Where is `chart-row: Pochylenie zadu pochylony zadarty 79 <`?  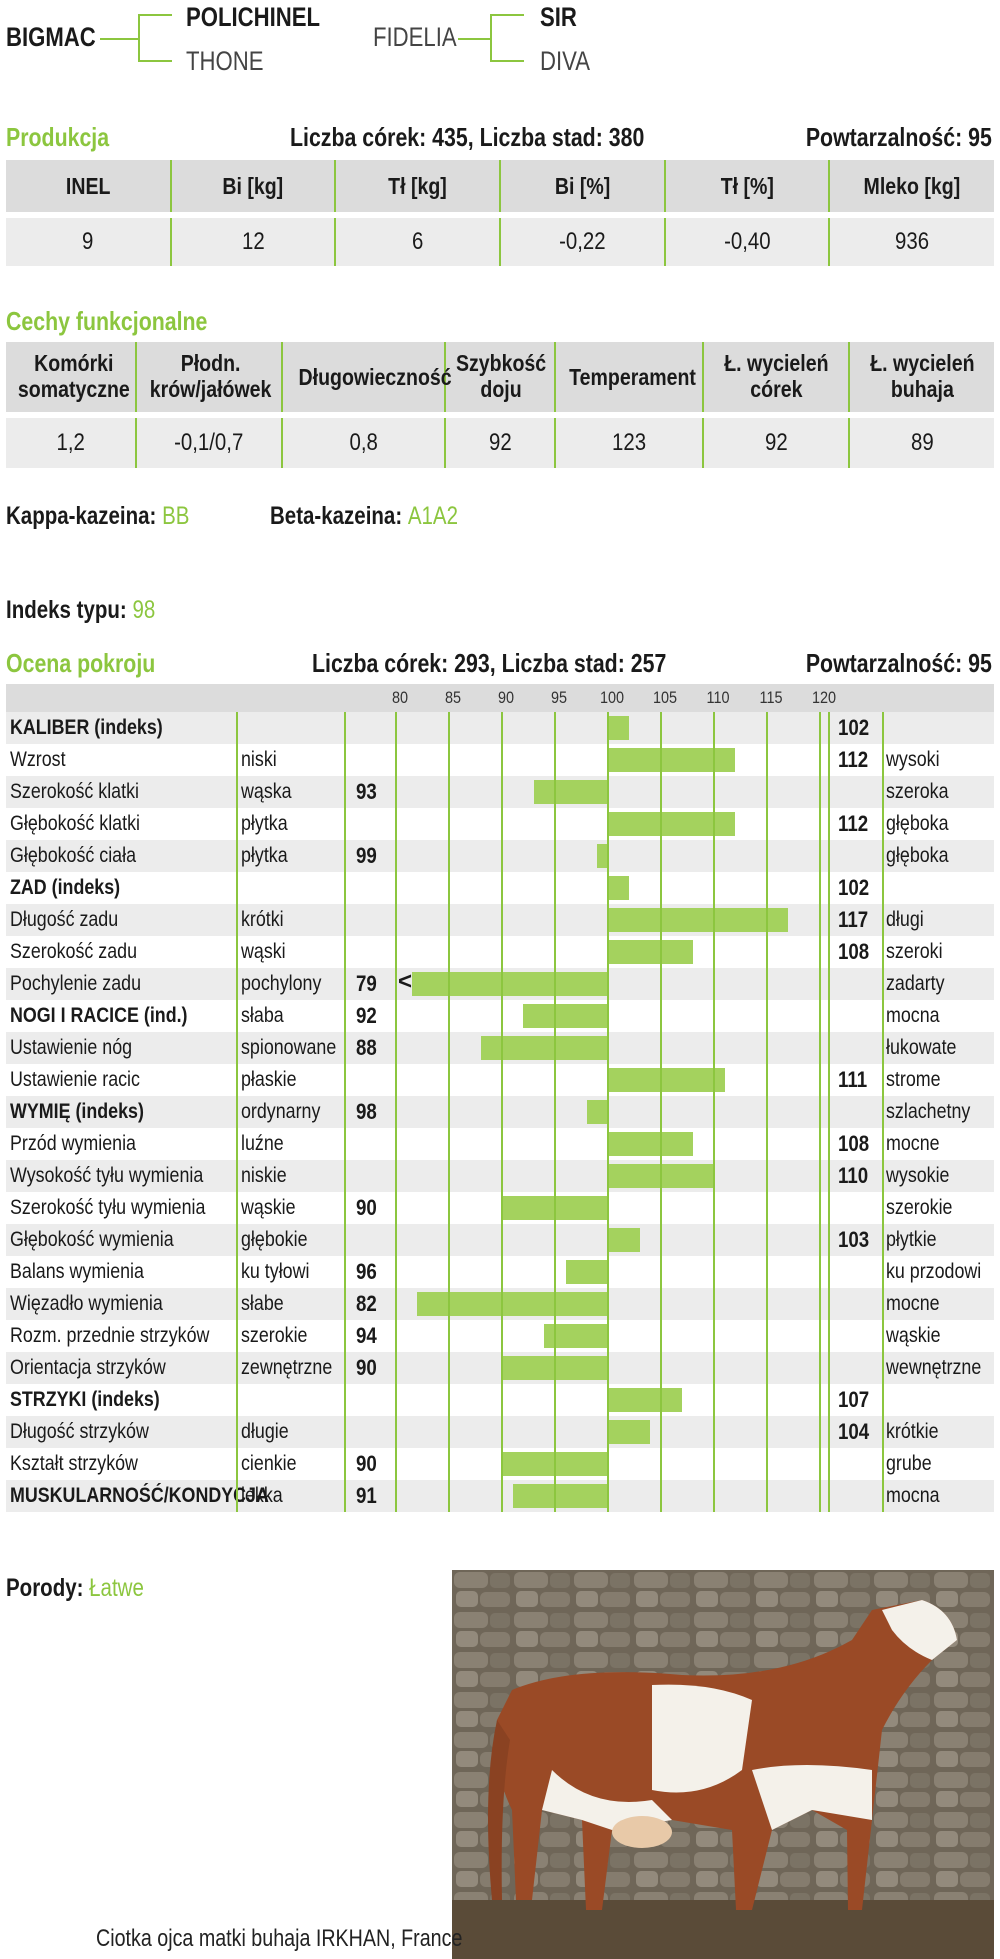
chart-row: Pochylenie zadu pochylony zadarty 79 < is located at coordinates (500, 984).